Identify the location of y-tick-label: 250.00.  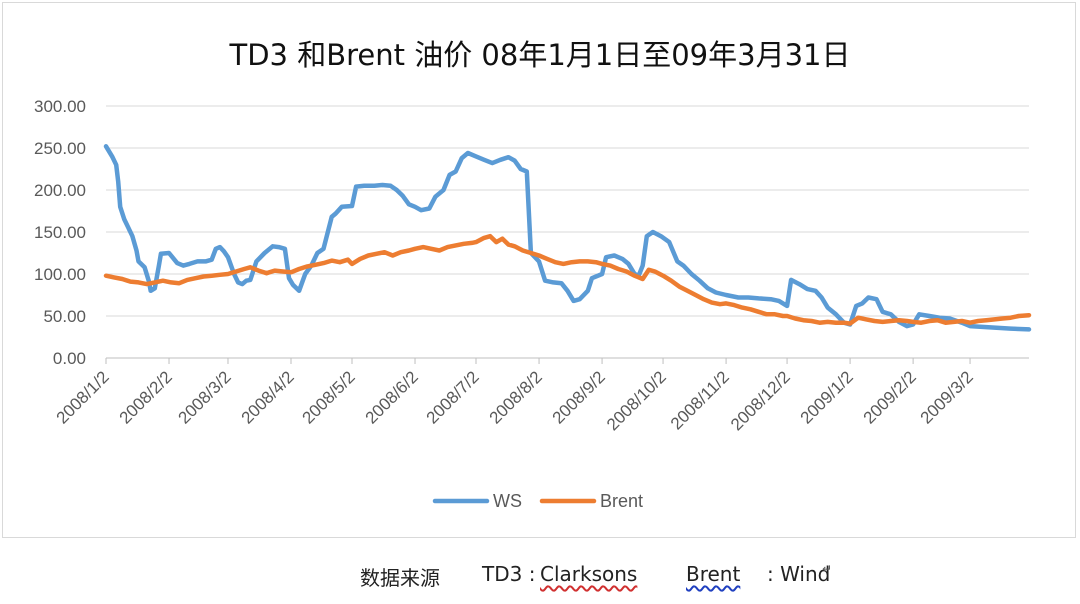
(60, 148).